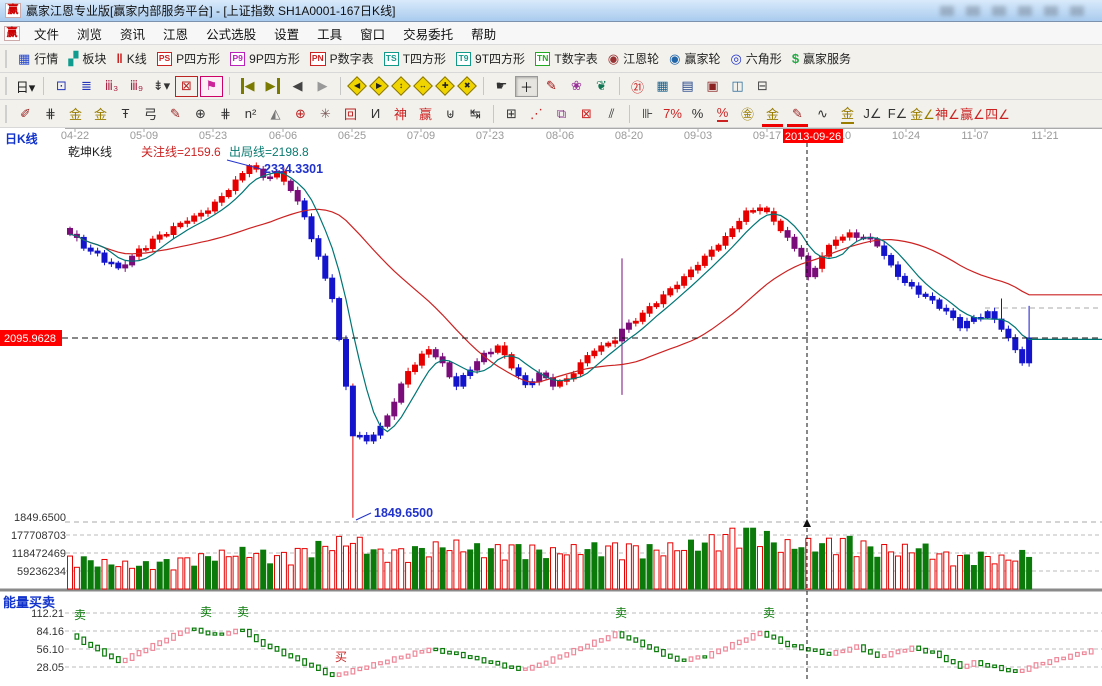 The height and width of the screenshot is (686, 1102). I want to click on brush-tool-button: ✐, so click(25, 113).